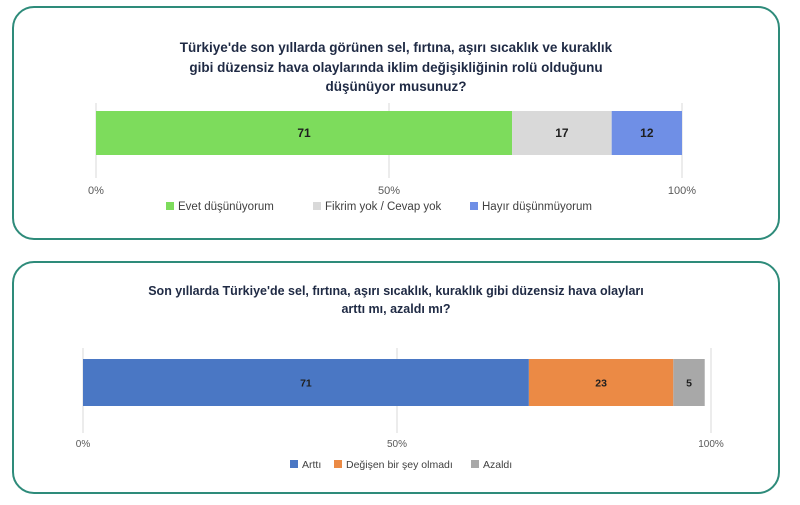 The image size is (800, 505). I want to click on legend-label: Hayır düşünmüyorum, so click(537, 207).